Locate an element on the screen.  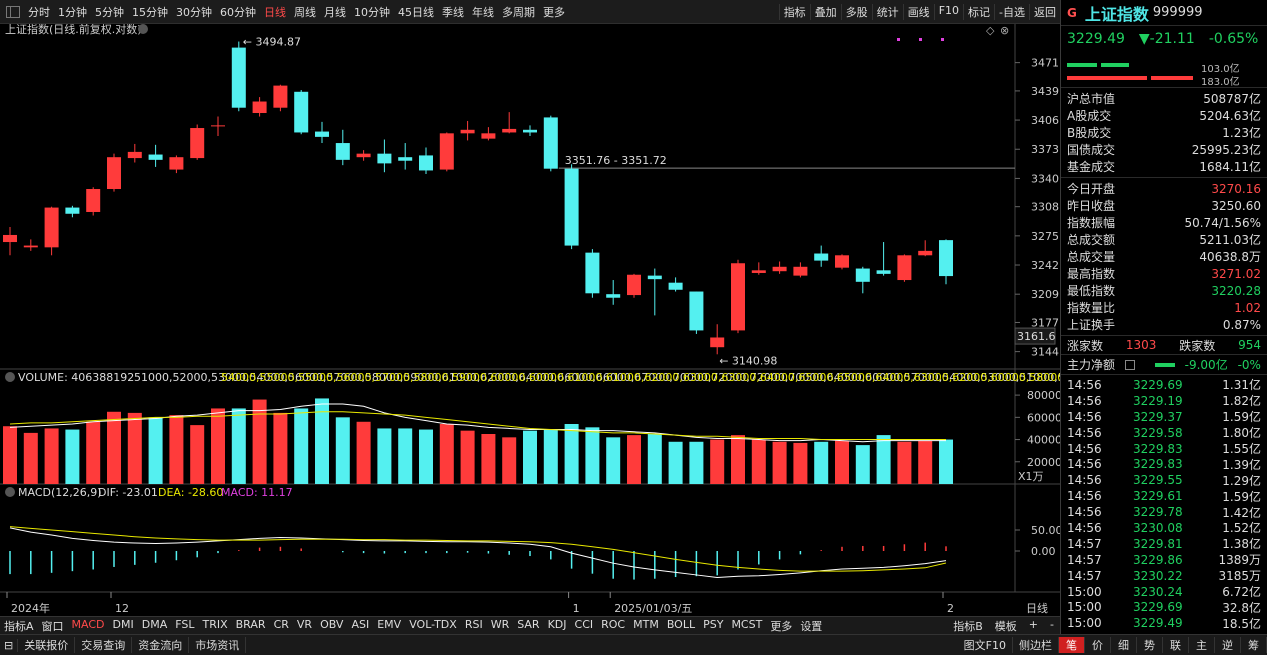
indicator-tab-3: DMI is located at coordinates (123, 624).